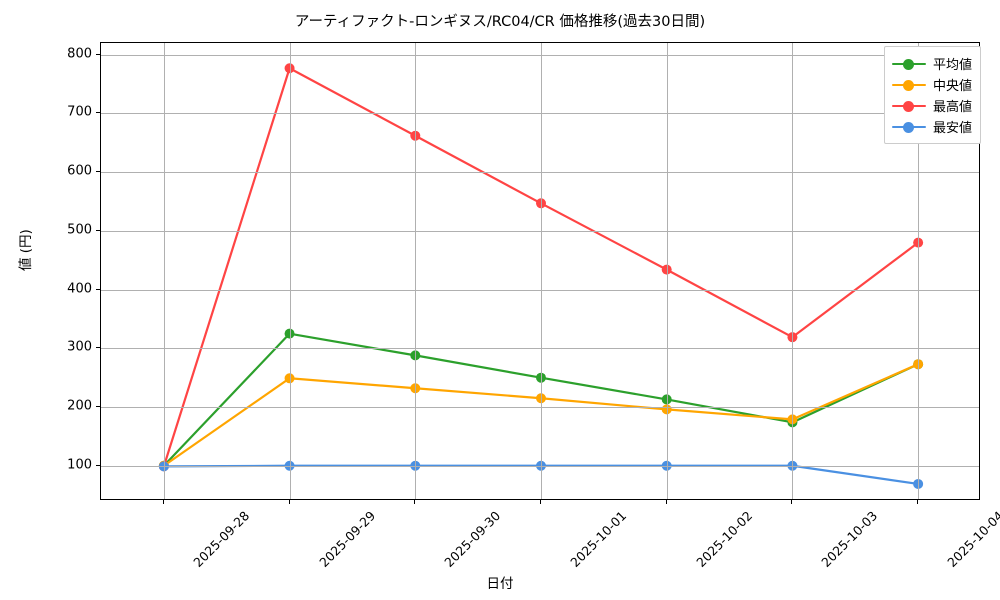 This screenshot has height=600, width=1000. I want to click on y-axis-label: 値 (円), so click(26, 250).